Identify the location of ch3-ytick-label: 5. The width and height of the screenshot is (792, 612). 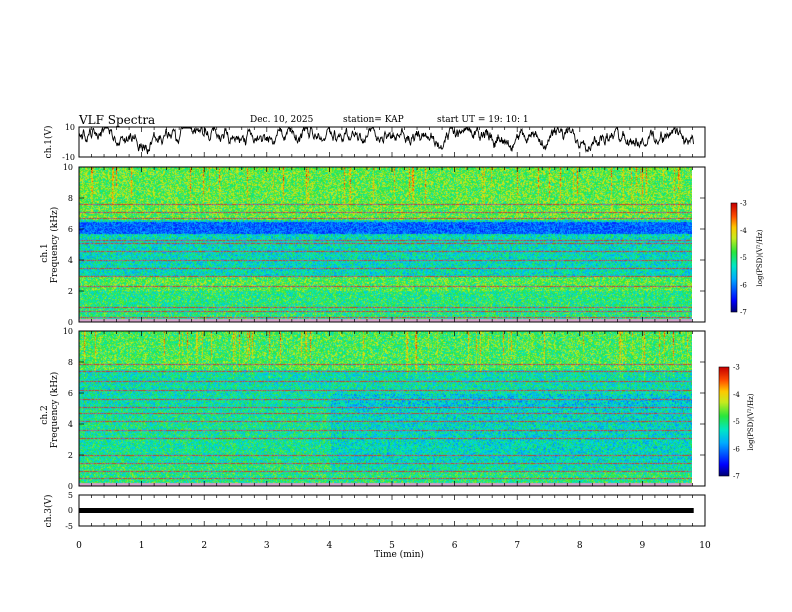
(70, 495).